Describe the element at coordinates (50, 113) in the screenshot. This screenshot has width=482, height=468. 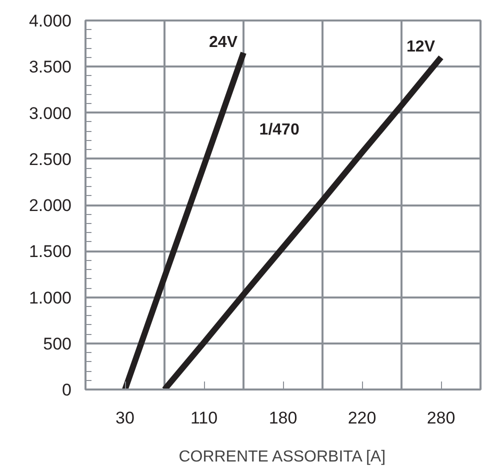
I see `y-tick-label: 3.000` at that location.